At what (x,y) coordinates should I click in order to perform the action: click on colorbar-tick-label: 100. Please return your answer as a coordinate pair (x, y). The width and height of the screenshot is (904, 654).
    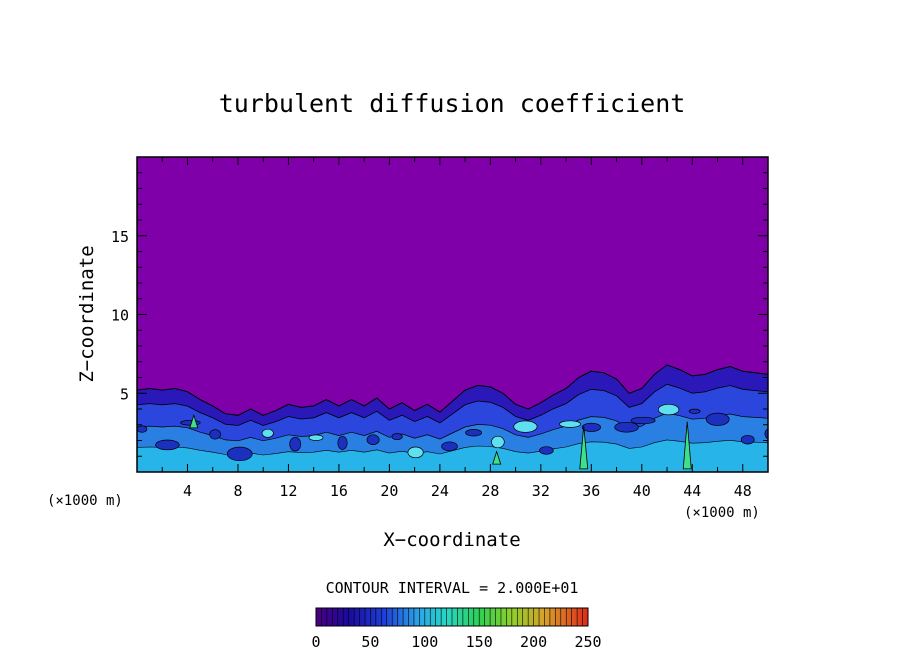
    Looking at the image, I should click on (424, 642).